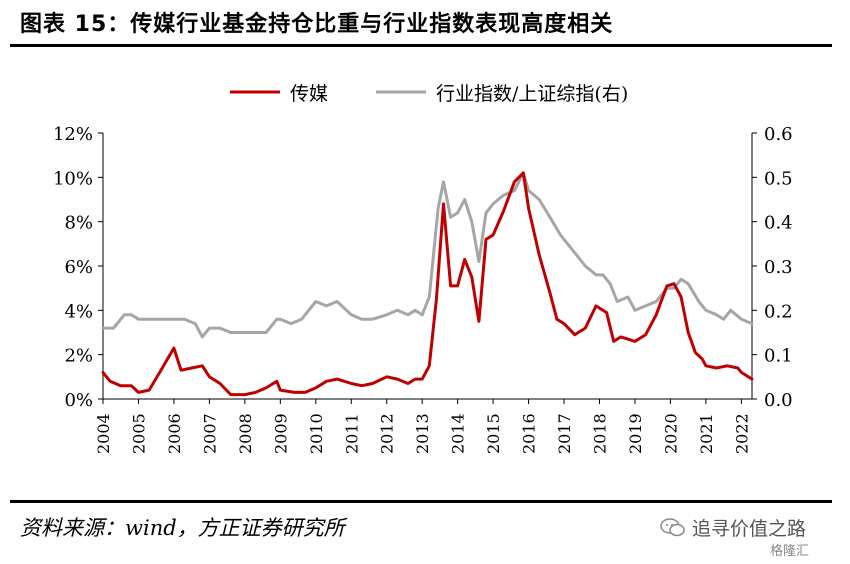 This screenshot has height=564, width=850. Describe the element at coordinates (421, 501) in the screenshot. I see `bottom-rule` at that location.